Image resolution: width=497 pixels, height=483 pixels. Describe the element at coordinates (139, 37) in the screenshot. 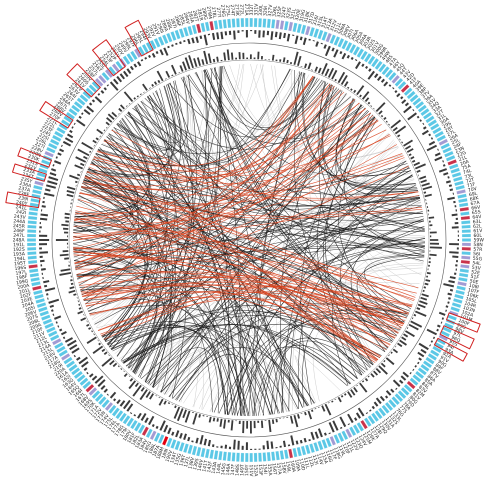

I see `residue-label: 295L` at that location.